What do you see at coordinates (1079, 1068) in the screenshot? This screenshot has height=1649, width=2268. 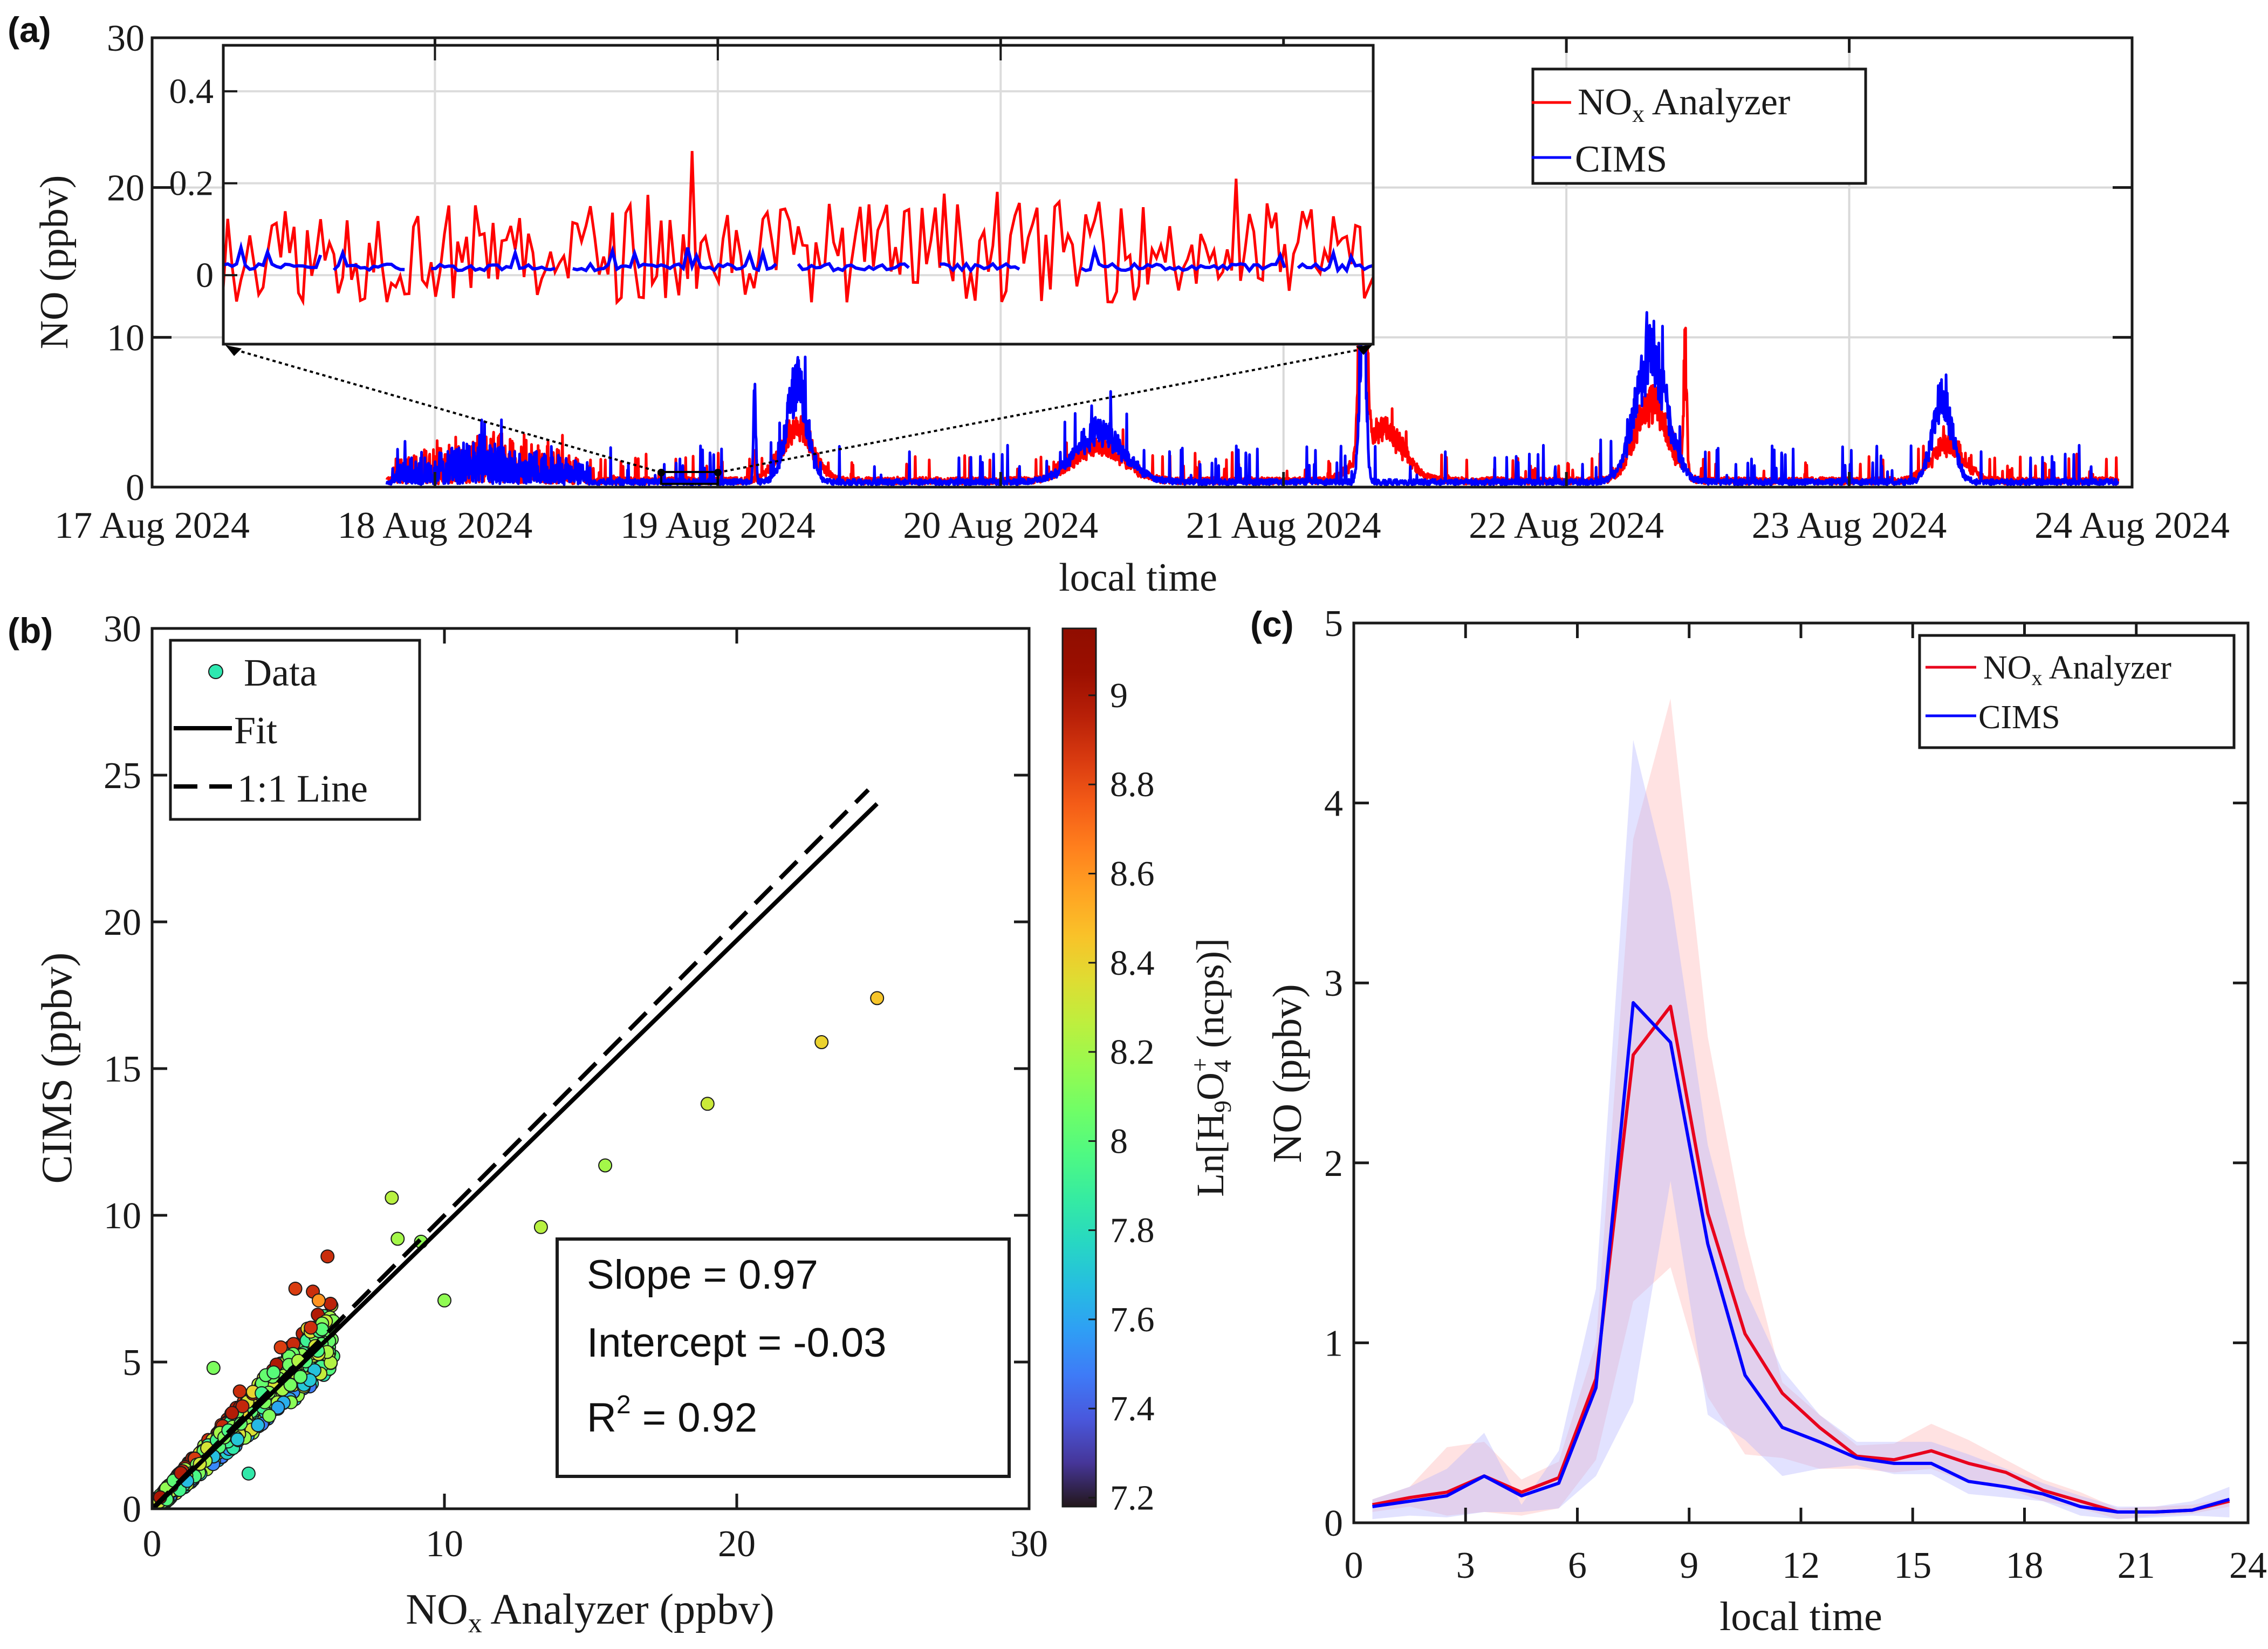 I see `colorbar-gradient` at bounding box center [1079, 1068].